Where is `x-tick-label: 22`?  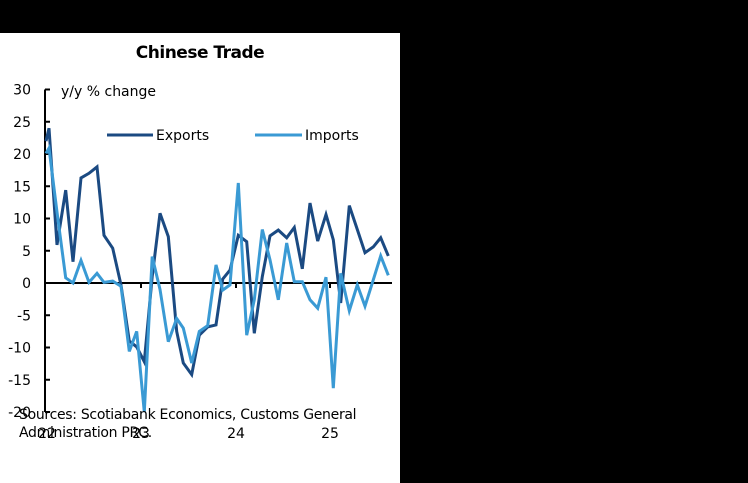 x-tick-label: 22 is located at coordinates (47, 434).